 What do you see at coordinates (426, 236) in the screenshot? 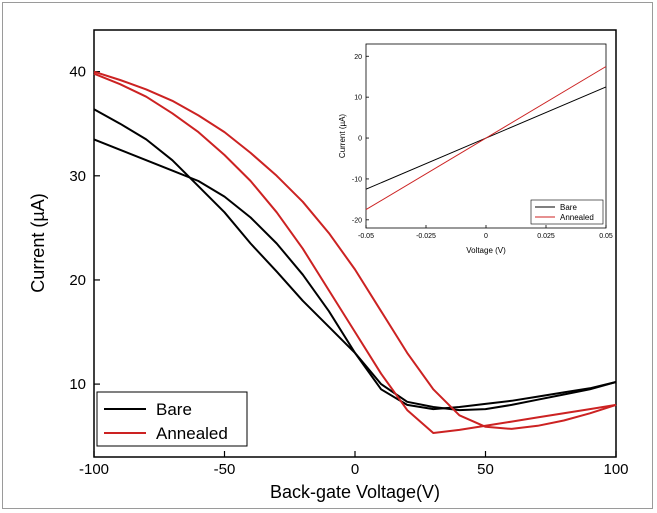
I see `inset-x-tick-label: -0.025` at bounding box center [426, 236].